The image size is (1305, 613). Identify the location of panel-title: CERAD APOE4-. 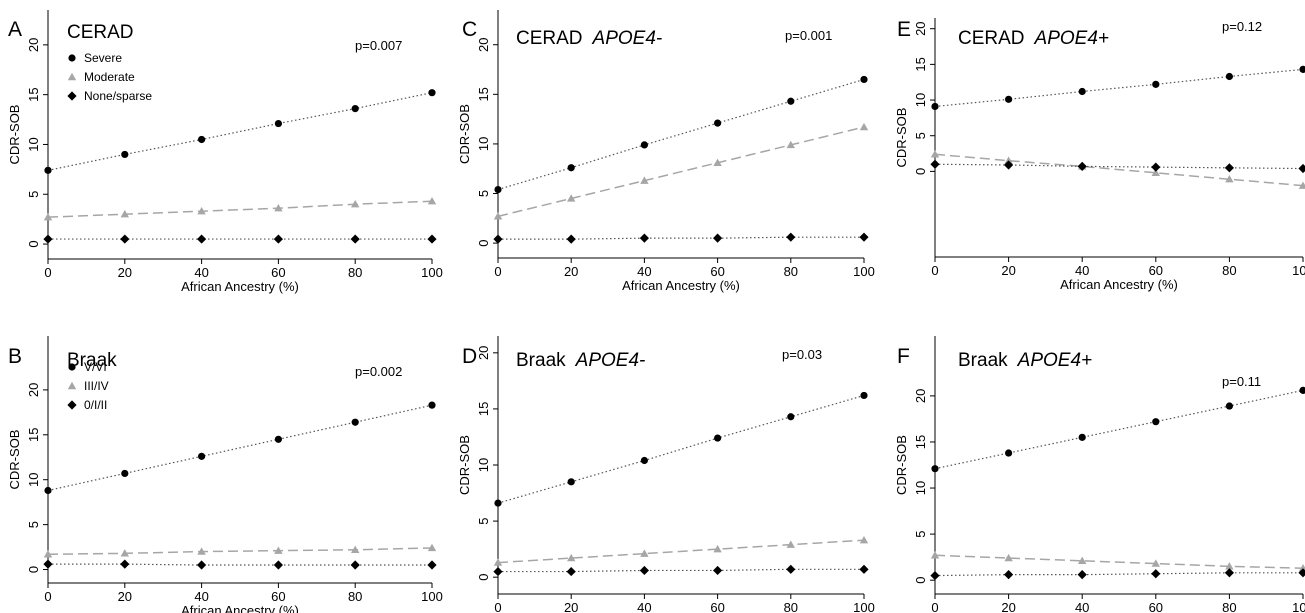
(589, 38).